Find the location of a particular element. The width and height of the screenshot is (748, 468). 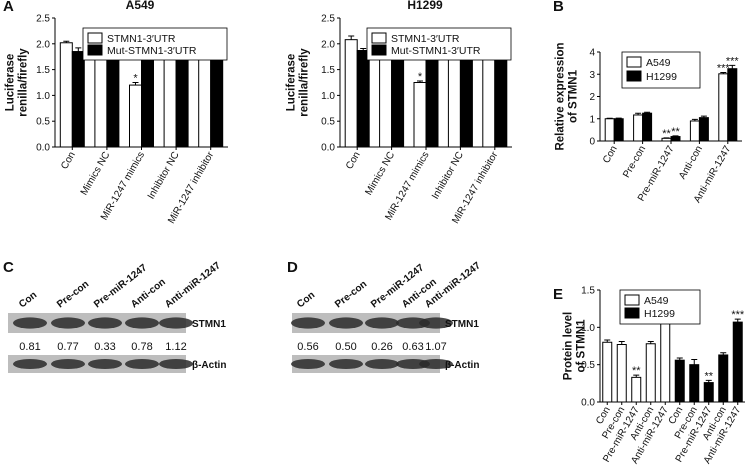

y-tick-label: 1 is located at coordinates (592, 119).